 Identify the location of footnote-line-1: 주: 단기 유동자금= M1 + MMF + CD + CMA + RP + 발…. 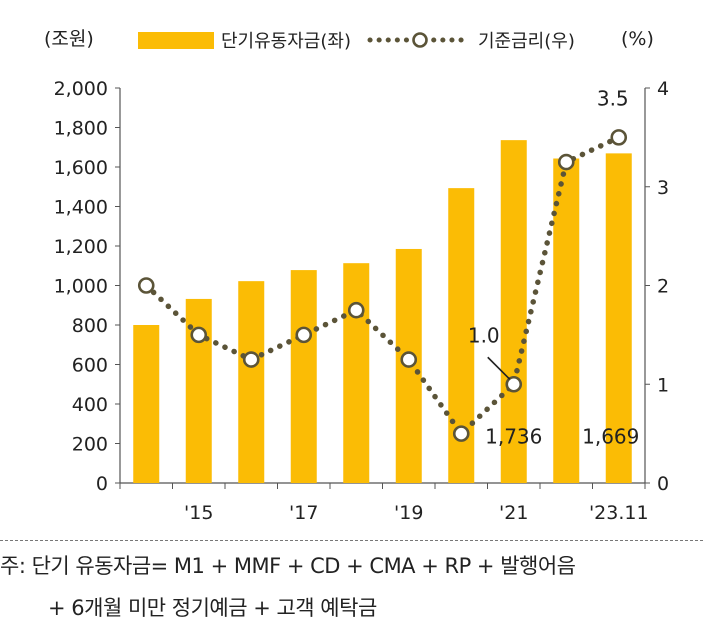
(288, 566).